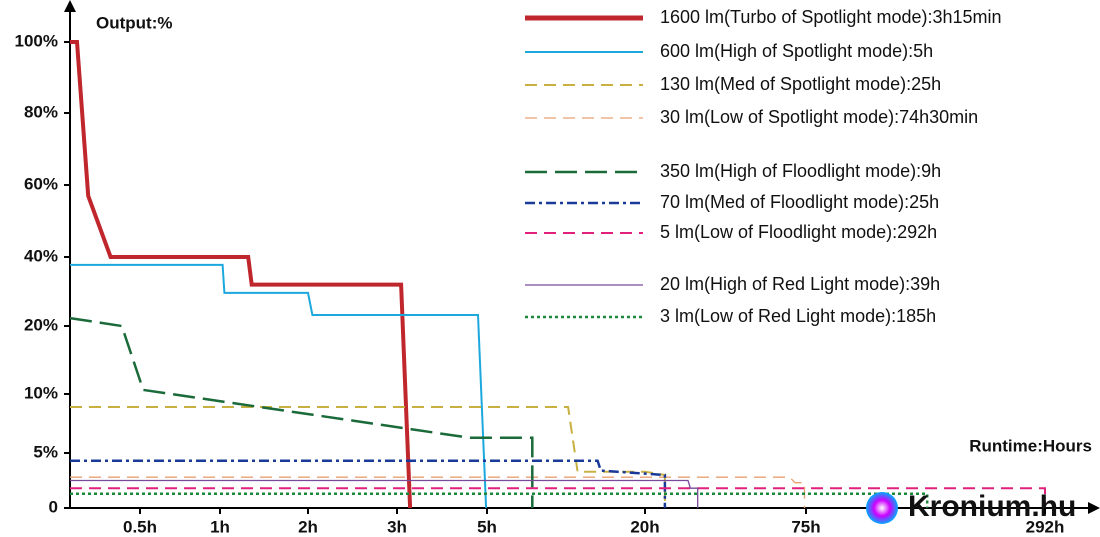  What do you see at coordinates (41, 111) in the screenshot?
I see `y-tick-label: 80%` at bounding box center [41, 111].